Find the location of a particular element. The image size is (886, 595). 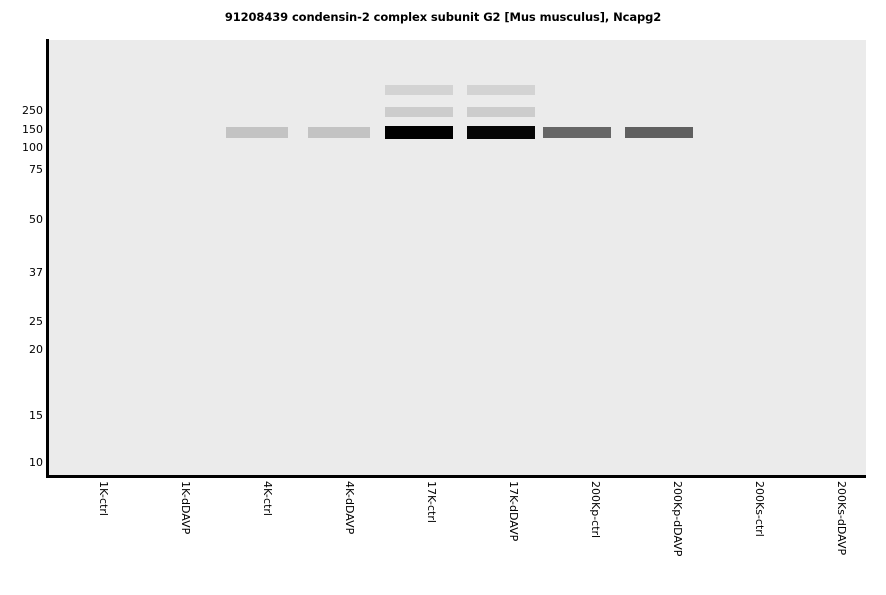

x-tick-label-4k-ddavp: 4K-dDAVP is located at coordinates (349, 508).